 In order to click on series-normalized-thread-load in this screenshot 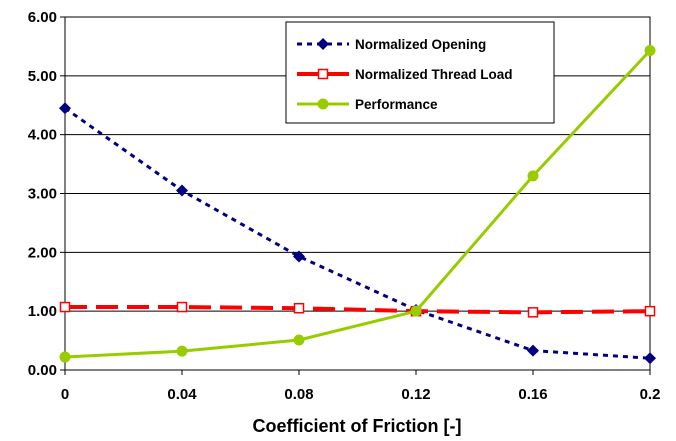, I will do `click(357, 309)`.